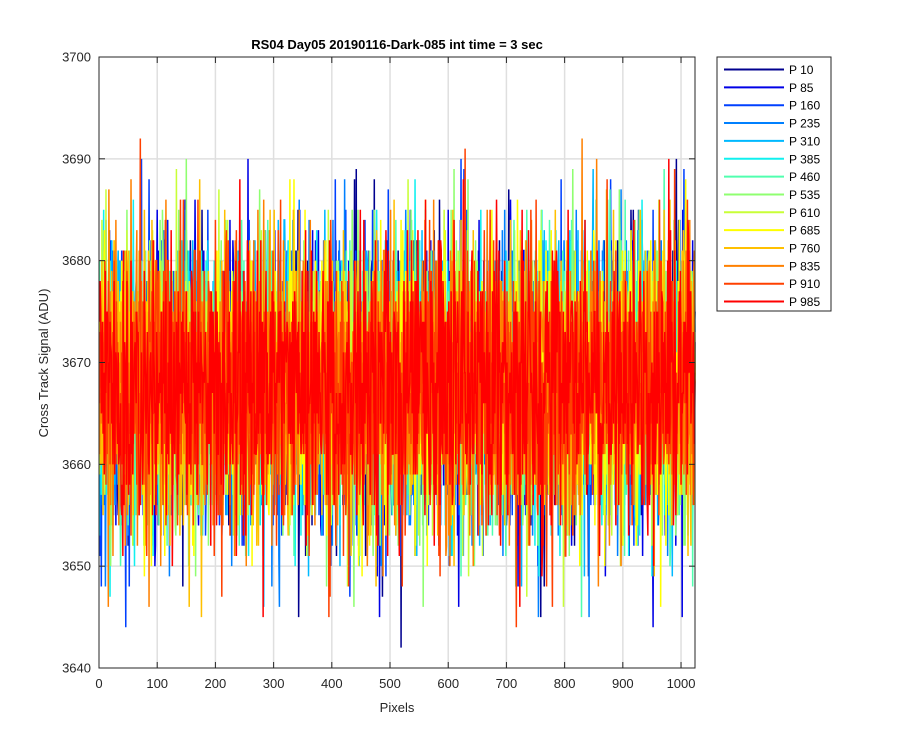  What do you see at coordinates (507, 683) in the screenshot?
I see `x-tick-label: 700` at bounding box center [507, 683].